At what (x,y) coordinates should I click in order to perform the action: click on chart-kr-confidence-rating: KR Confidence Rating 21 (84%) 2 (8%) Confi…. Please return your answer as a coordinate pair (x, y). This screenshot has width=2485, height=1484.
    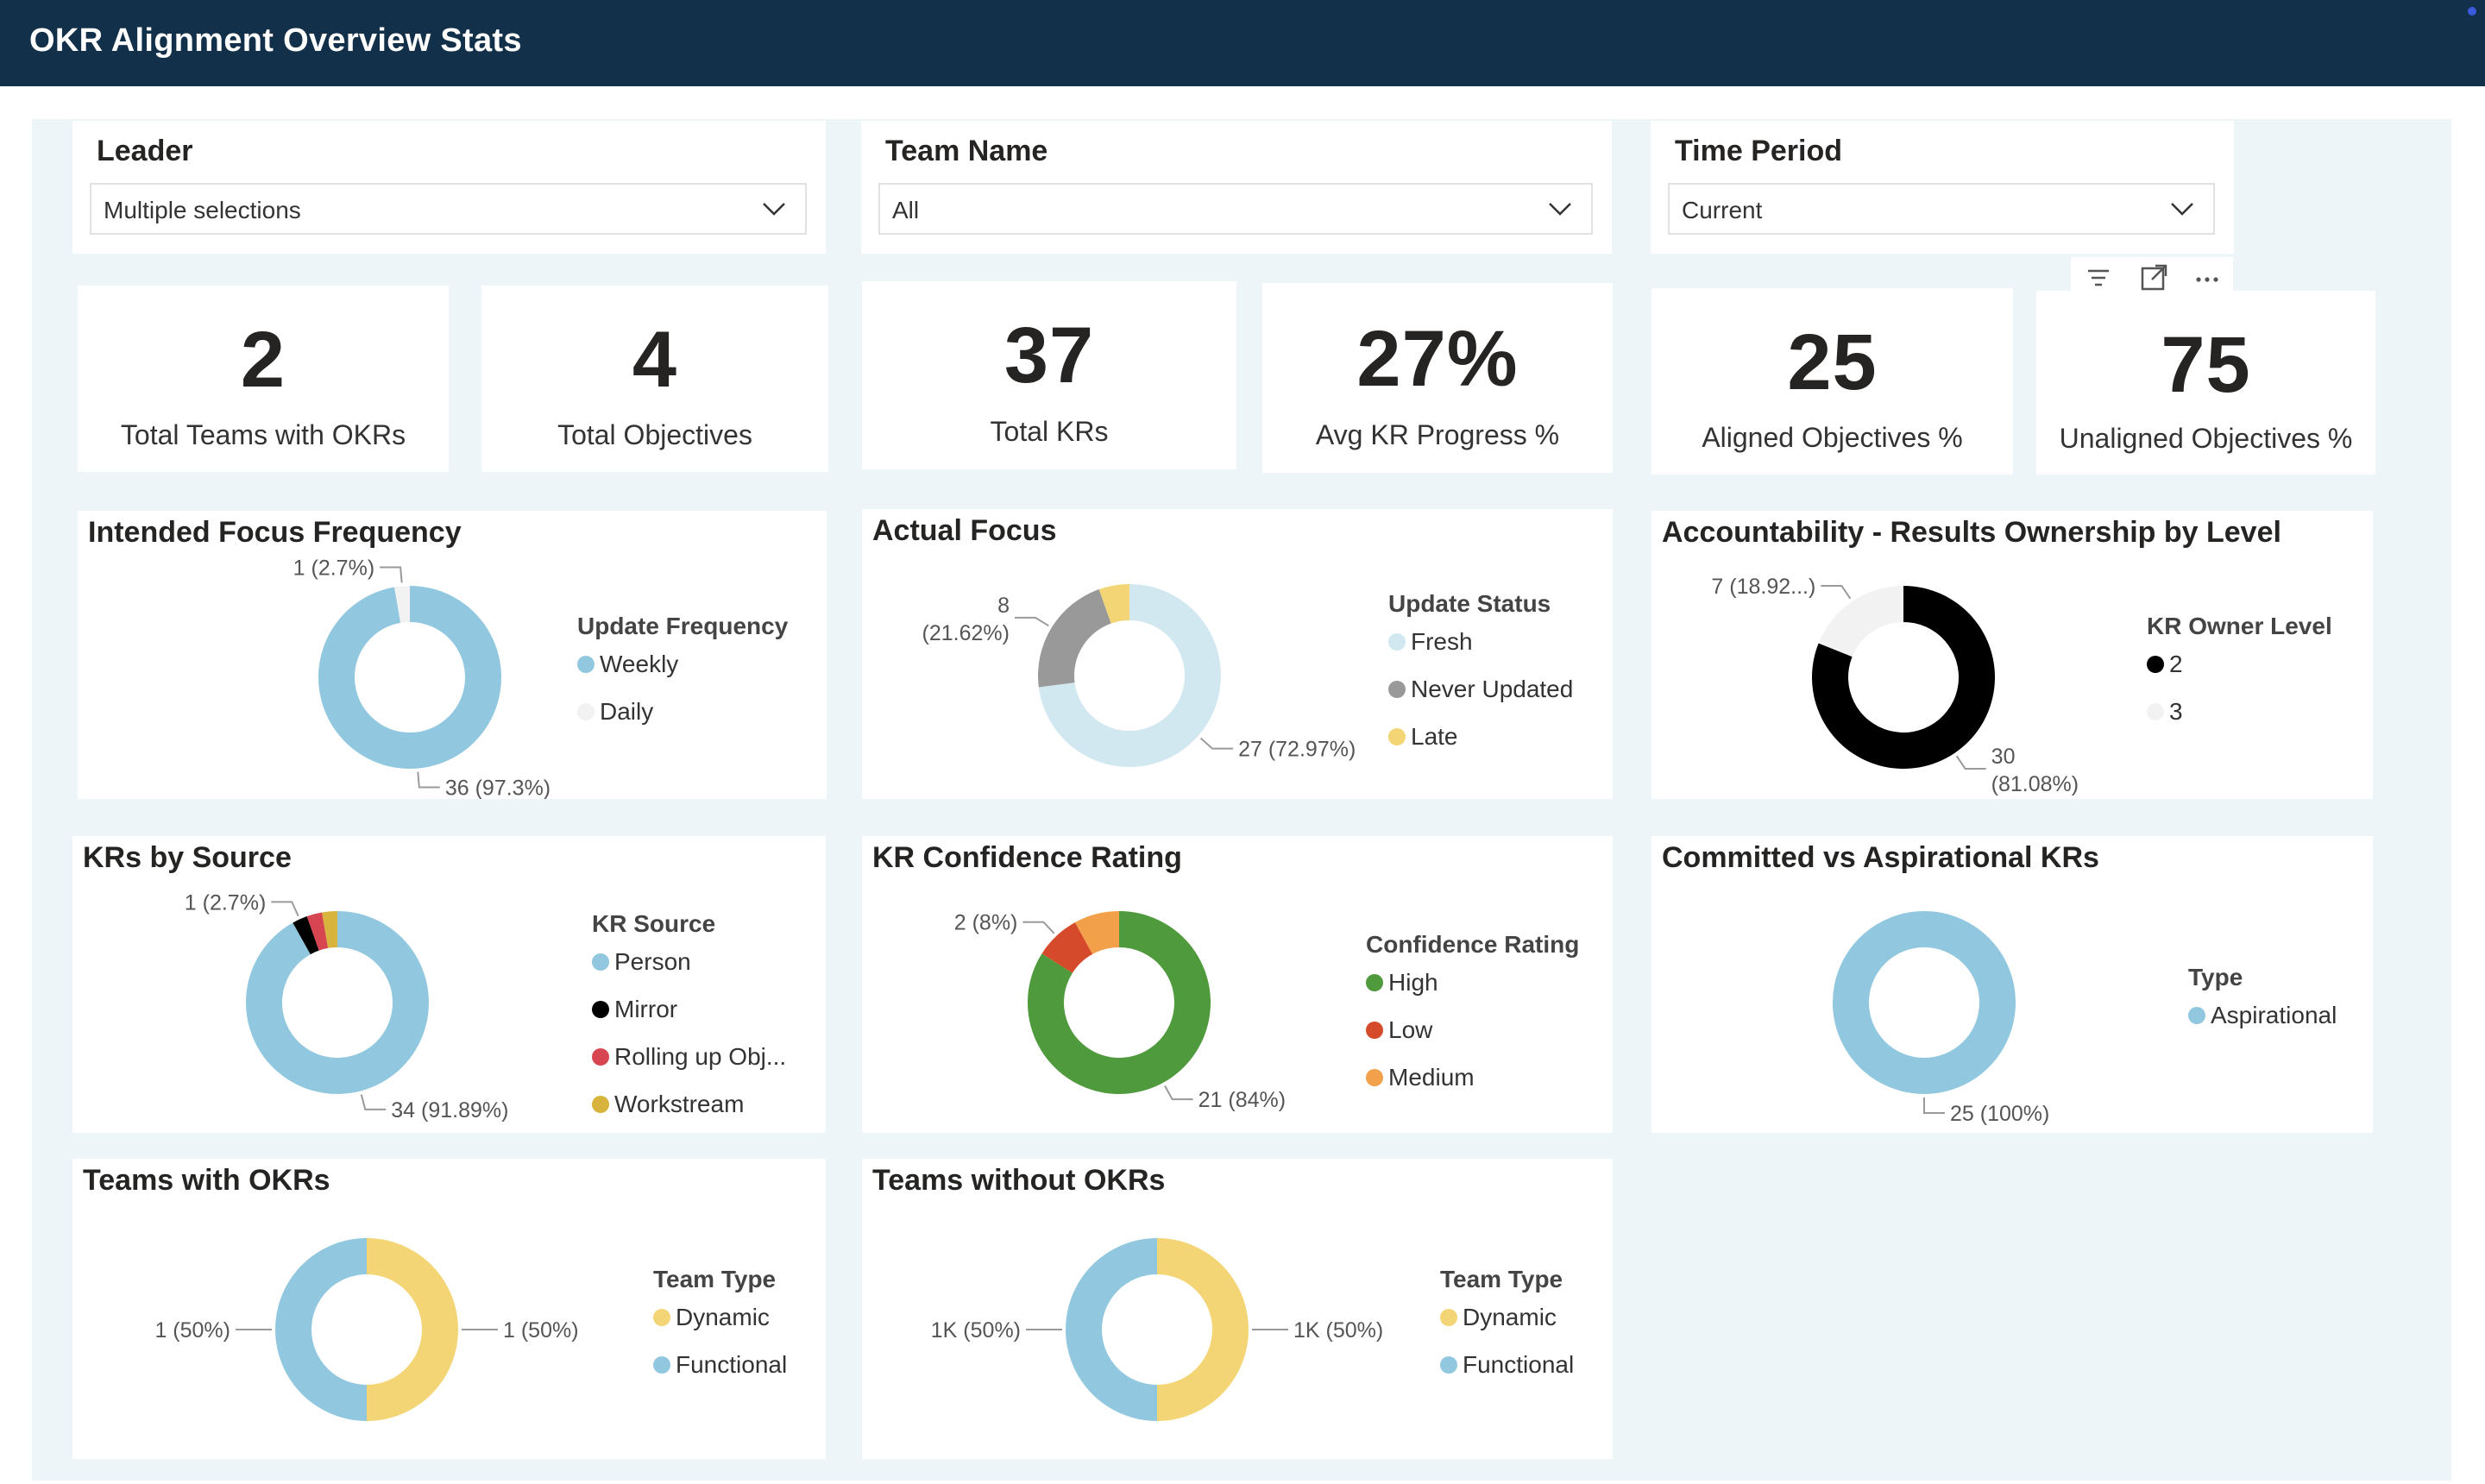
    Looking at the image, I should click on (1237, 984).